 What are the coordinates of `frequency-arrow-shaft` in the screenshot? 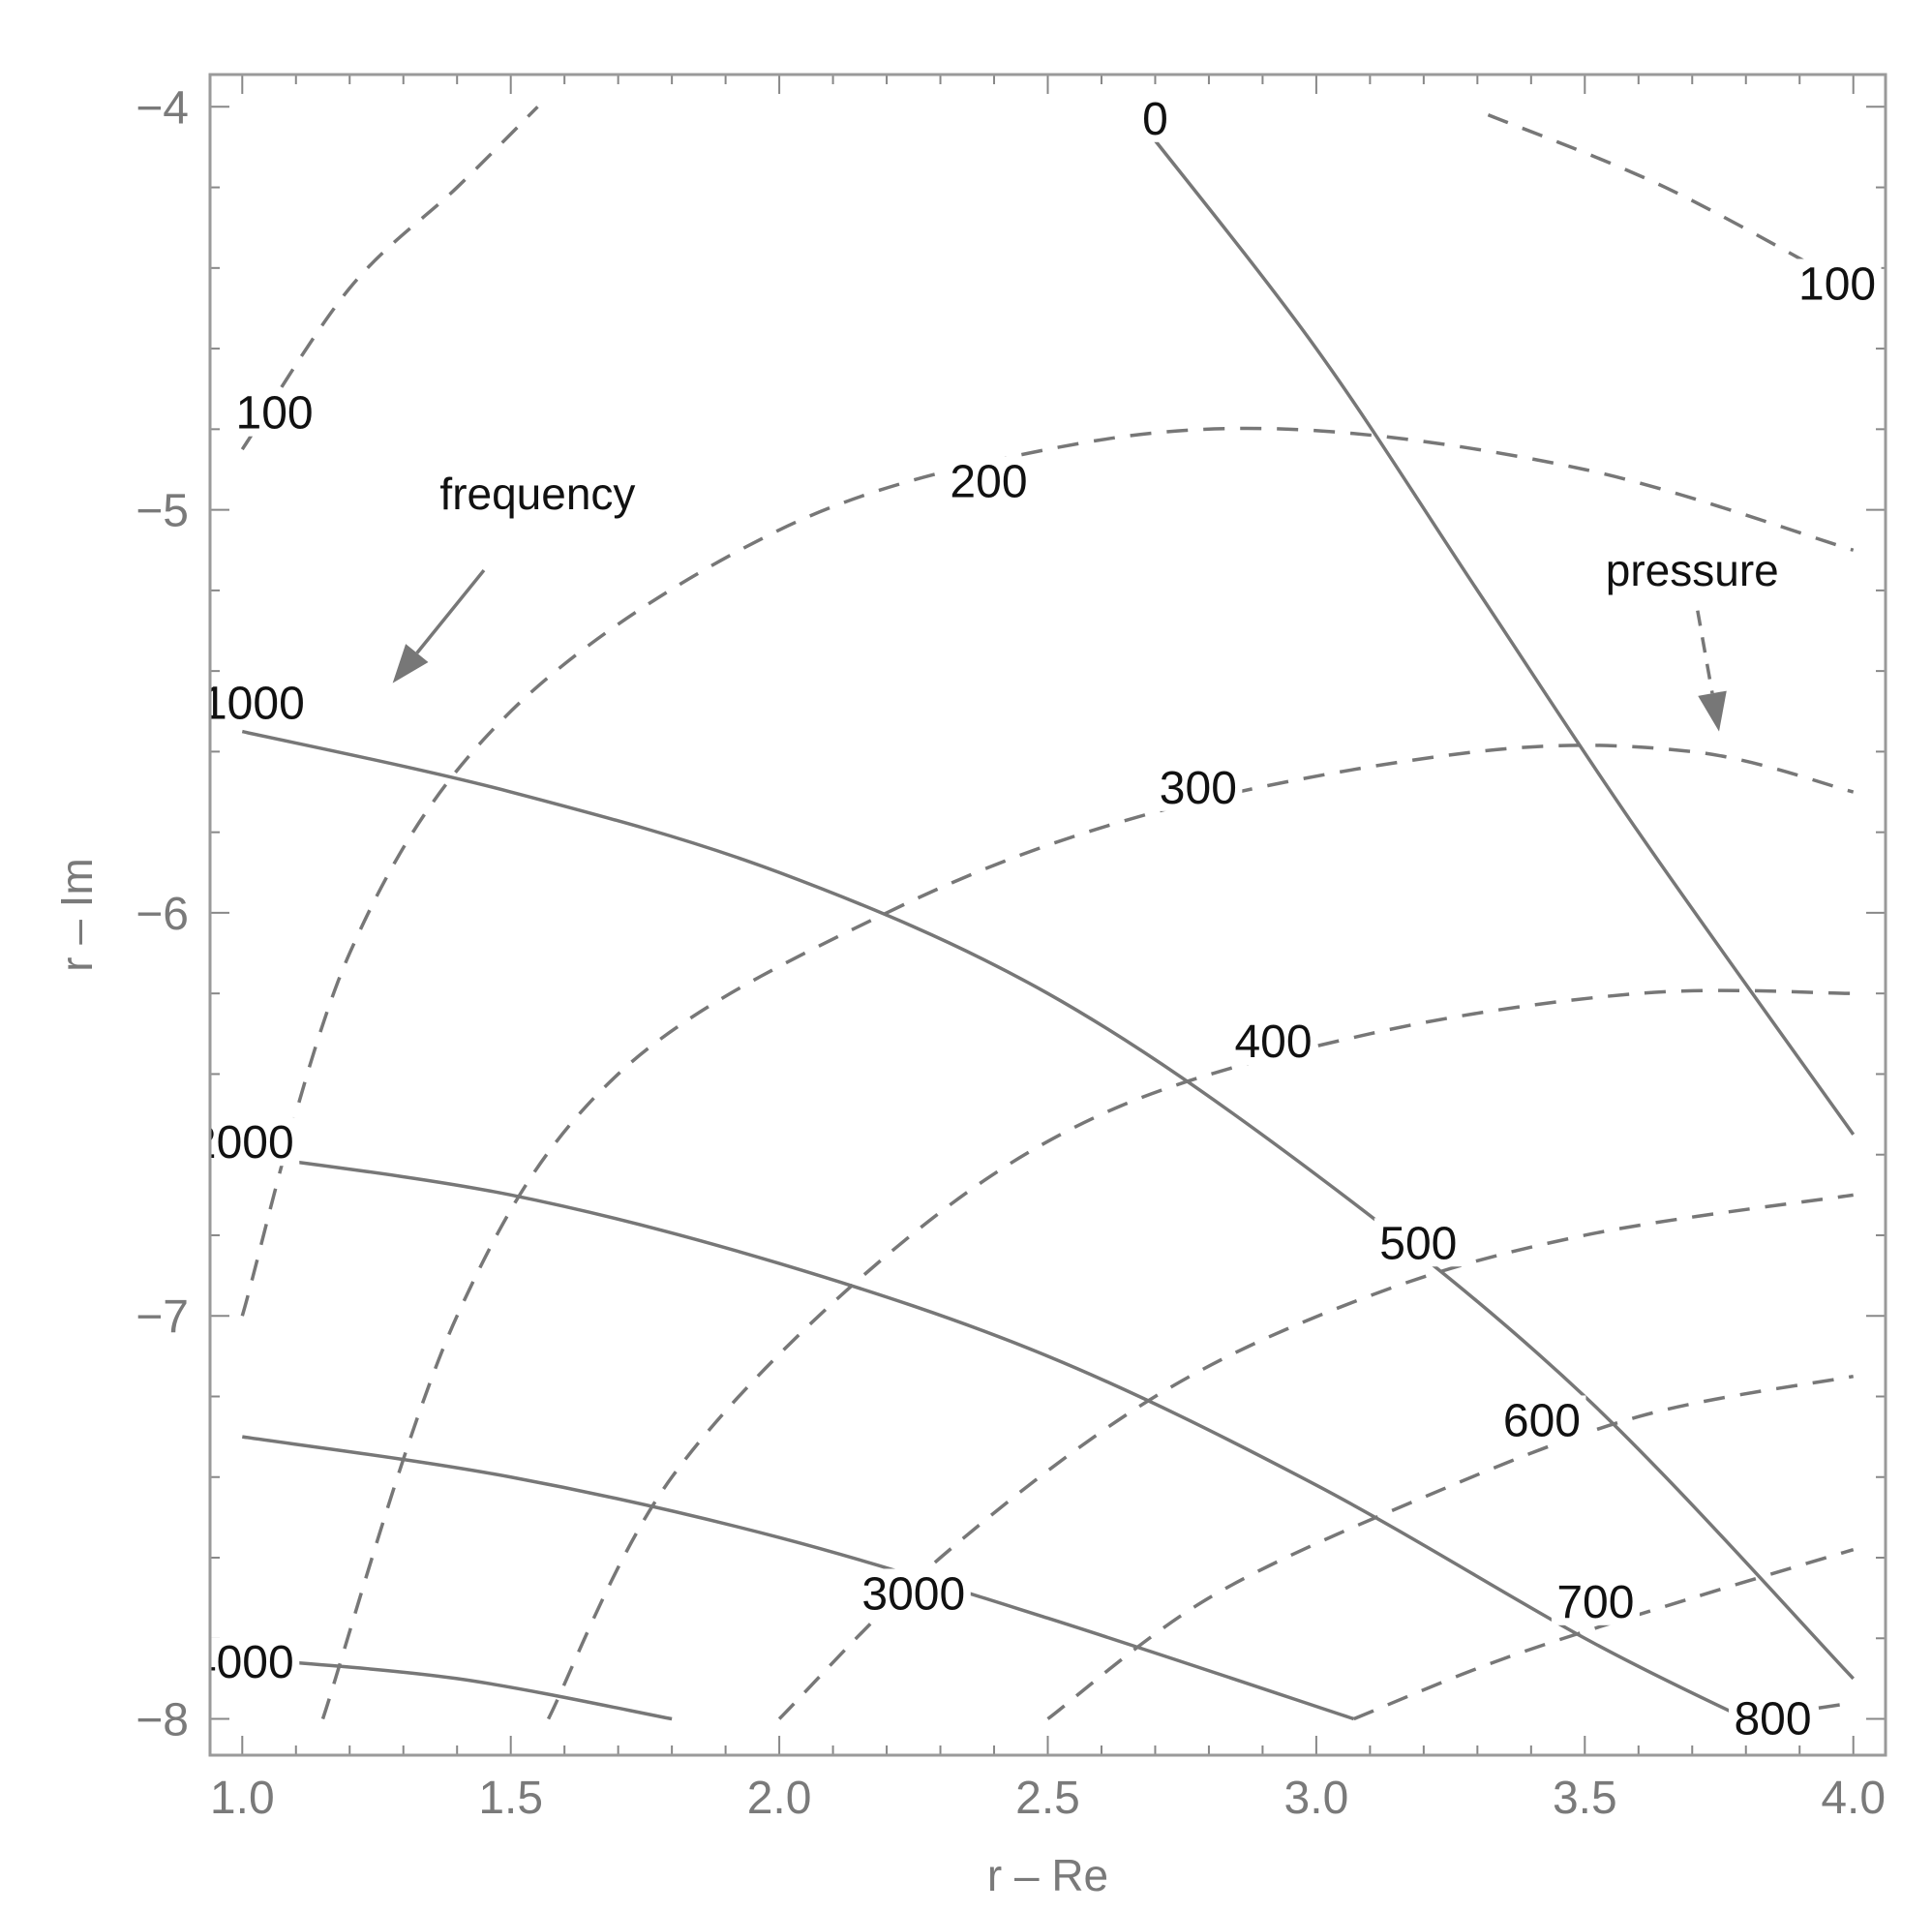 It's located at (450, 611).